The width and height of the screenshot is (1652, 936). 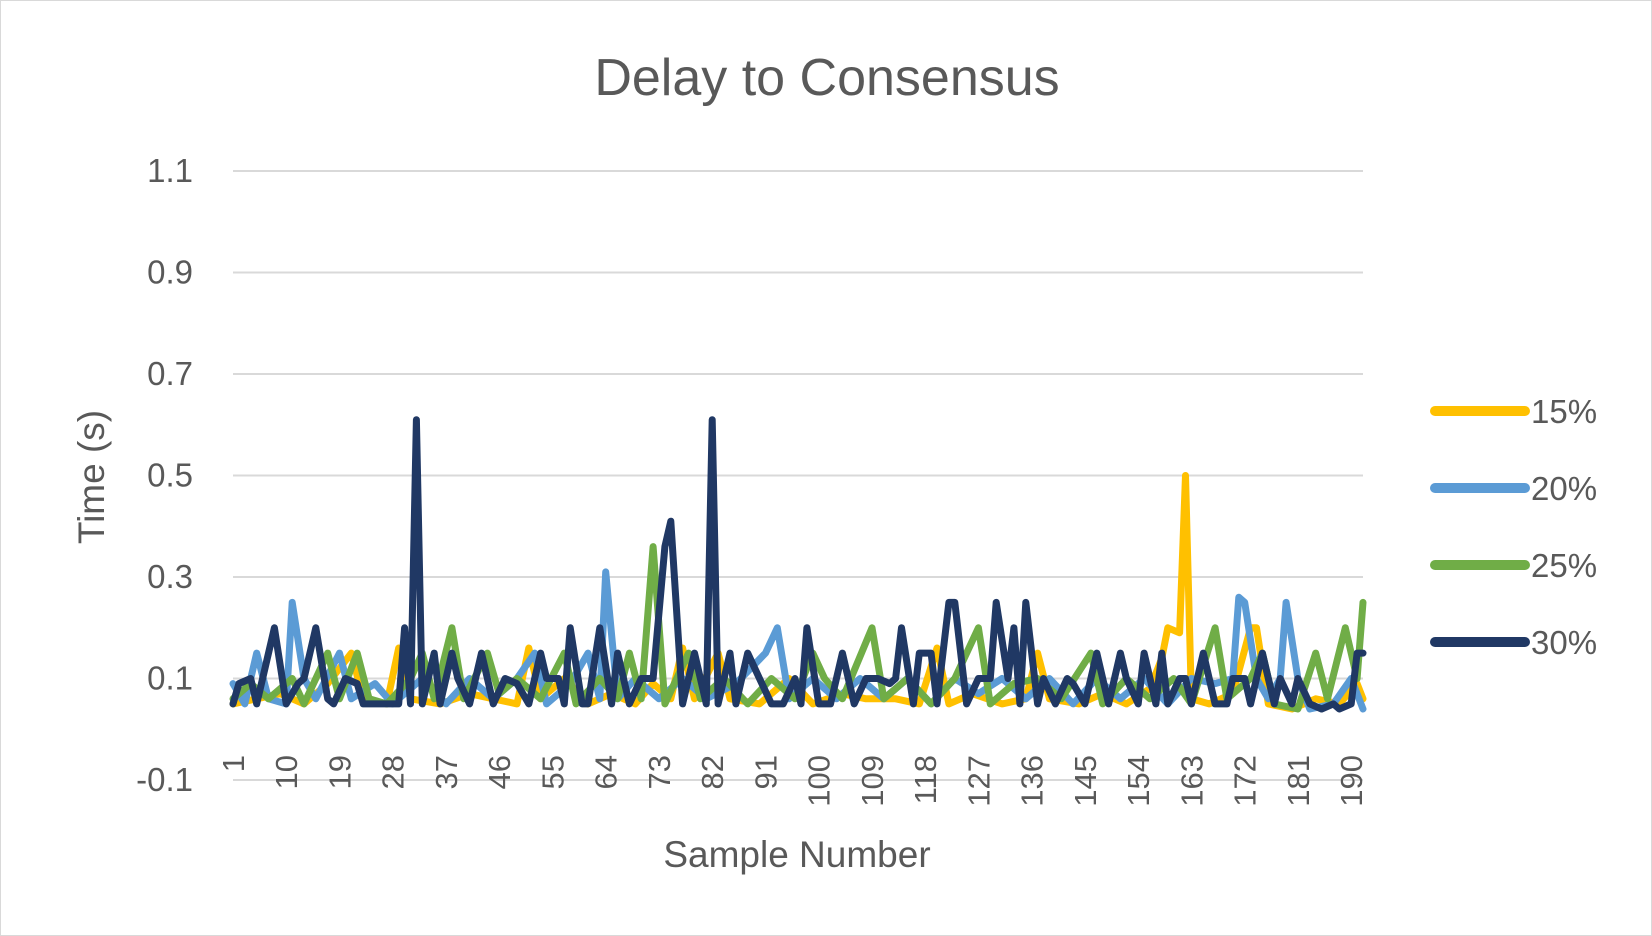 What do you see at coordinates (286, 772) in the screenshot?
I see `x-tick-label: 10` at bounding box center [286, 772].